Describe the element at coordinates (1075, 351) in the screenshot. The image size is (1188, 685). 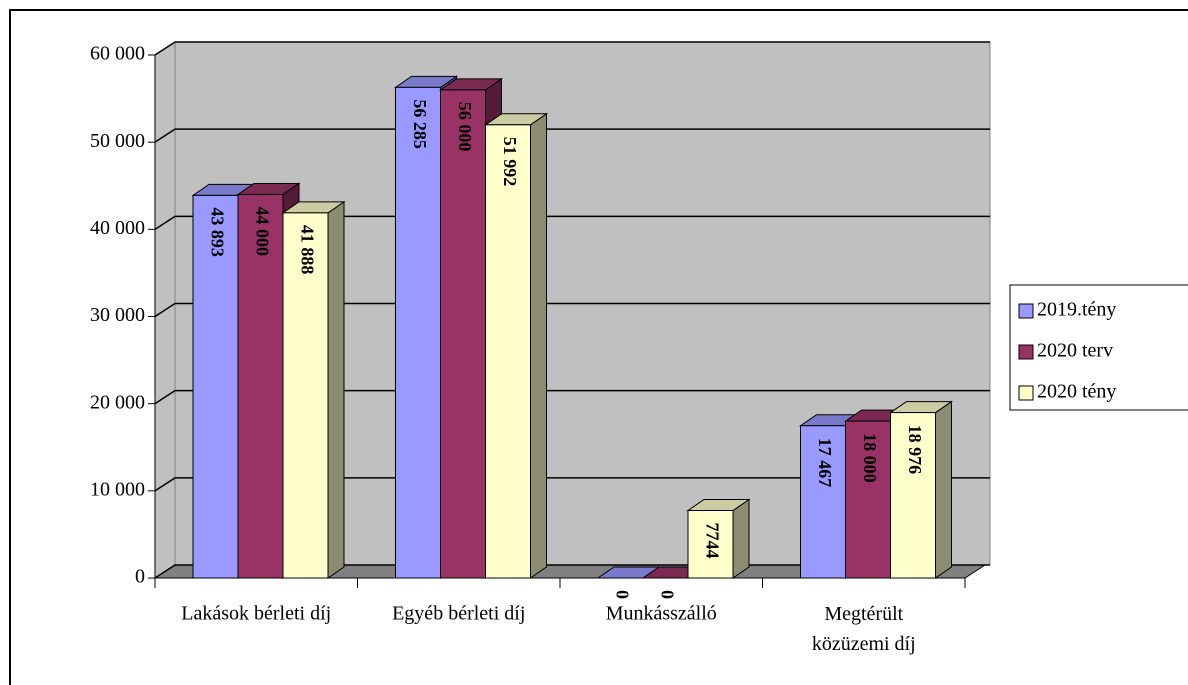
I see `legend-label: 2020 terv` at that location.